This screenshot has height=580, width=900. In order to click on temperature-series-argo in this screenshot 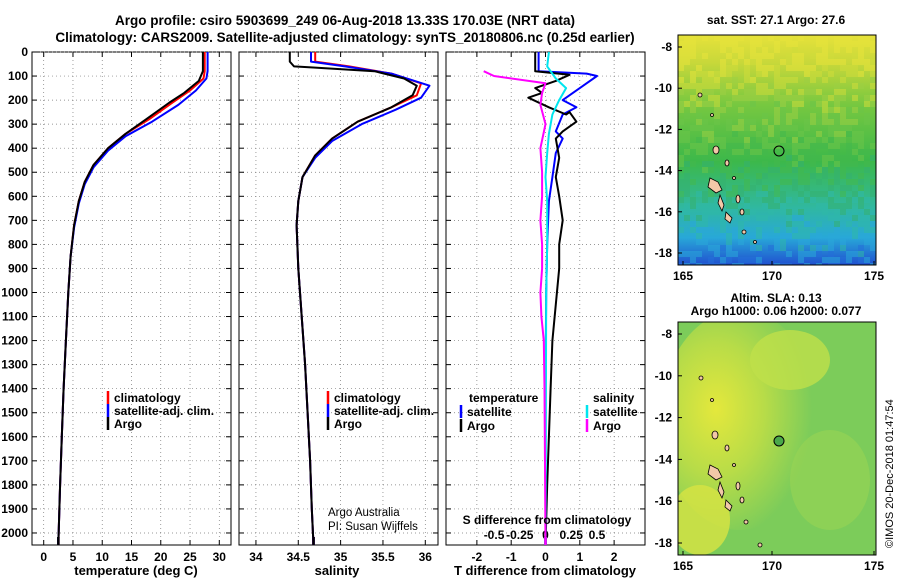, I will do `click(130, 299)`.